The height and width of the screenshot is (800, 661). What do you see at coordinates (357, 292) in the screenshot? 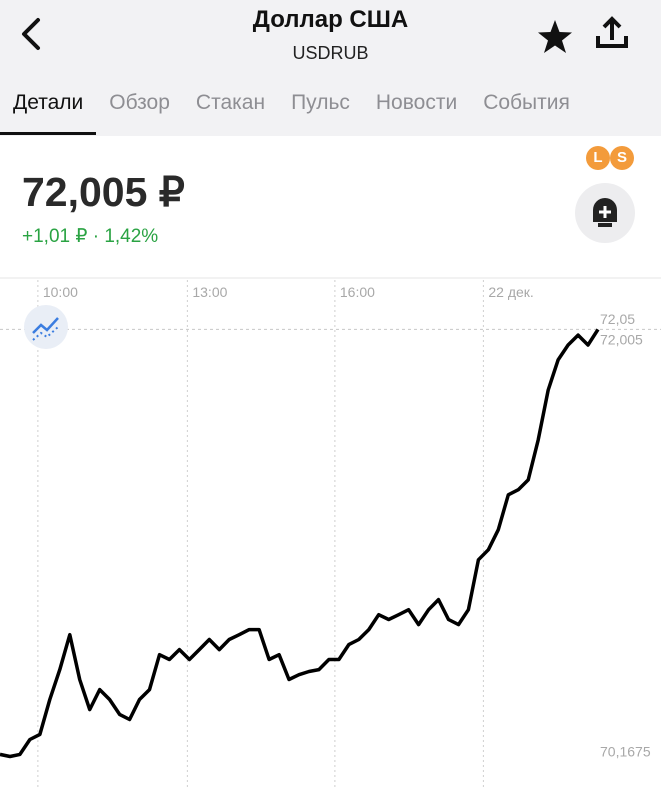
I see `x-tick-label: 16:00` at bounding box center [357, 292].